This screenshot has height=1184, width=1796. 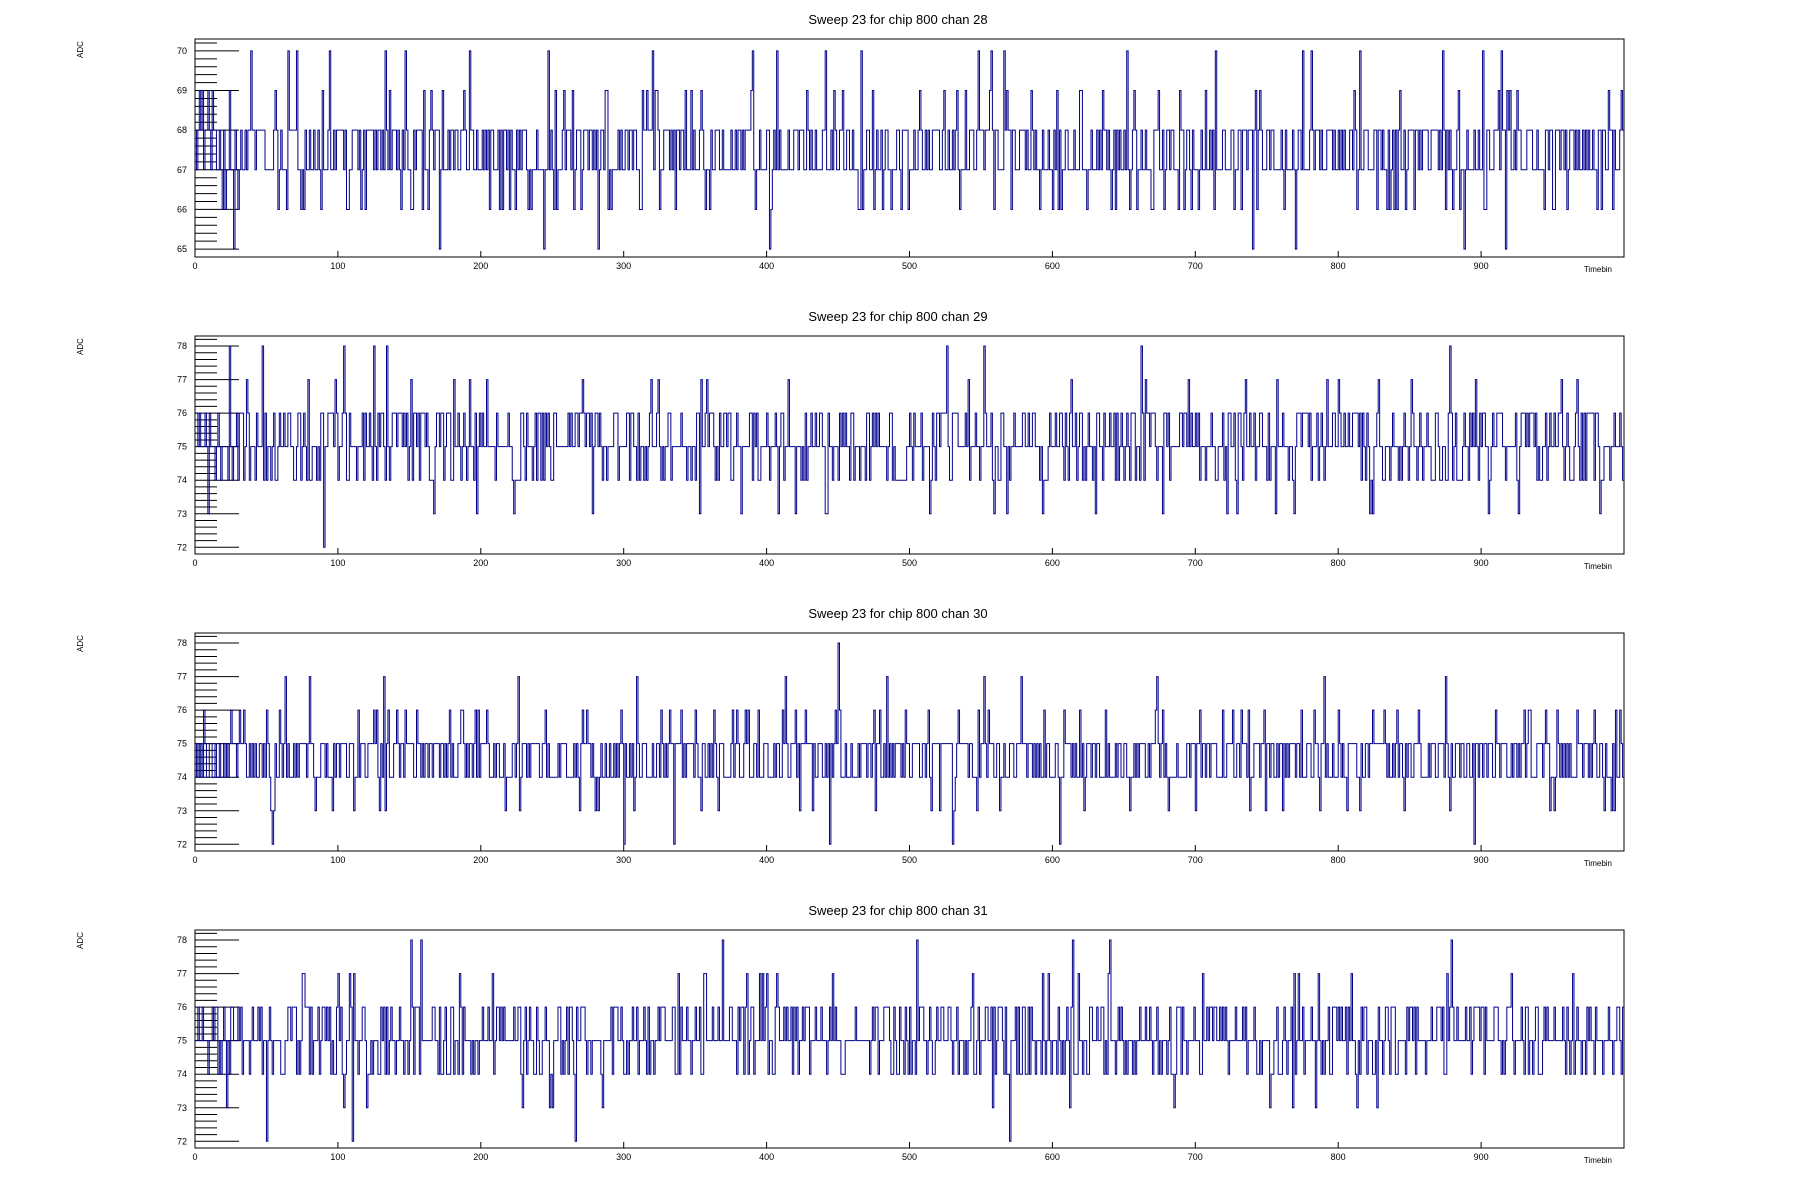 I want to click on y-tick-label: 65, so click(x=182, y=249).